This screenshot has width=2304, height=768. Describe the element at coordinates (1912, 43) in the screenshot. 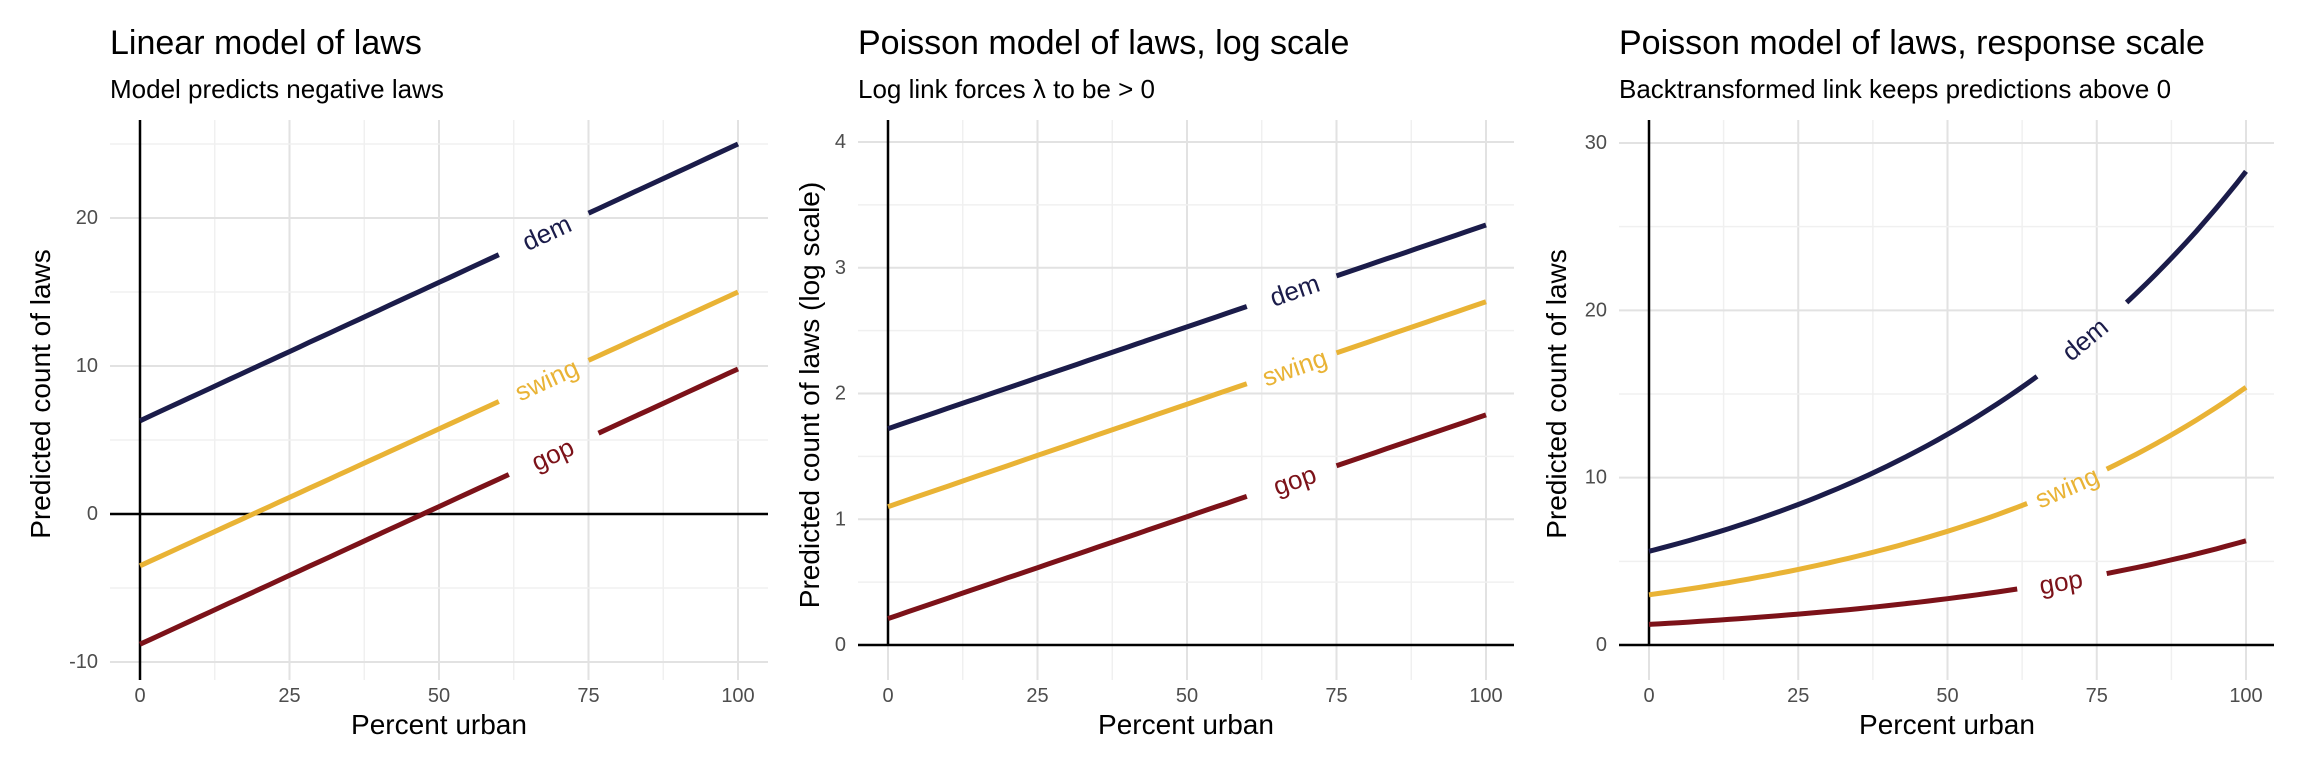

I see `panel-title: Poisson model of laws, response scale` at that location.